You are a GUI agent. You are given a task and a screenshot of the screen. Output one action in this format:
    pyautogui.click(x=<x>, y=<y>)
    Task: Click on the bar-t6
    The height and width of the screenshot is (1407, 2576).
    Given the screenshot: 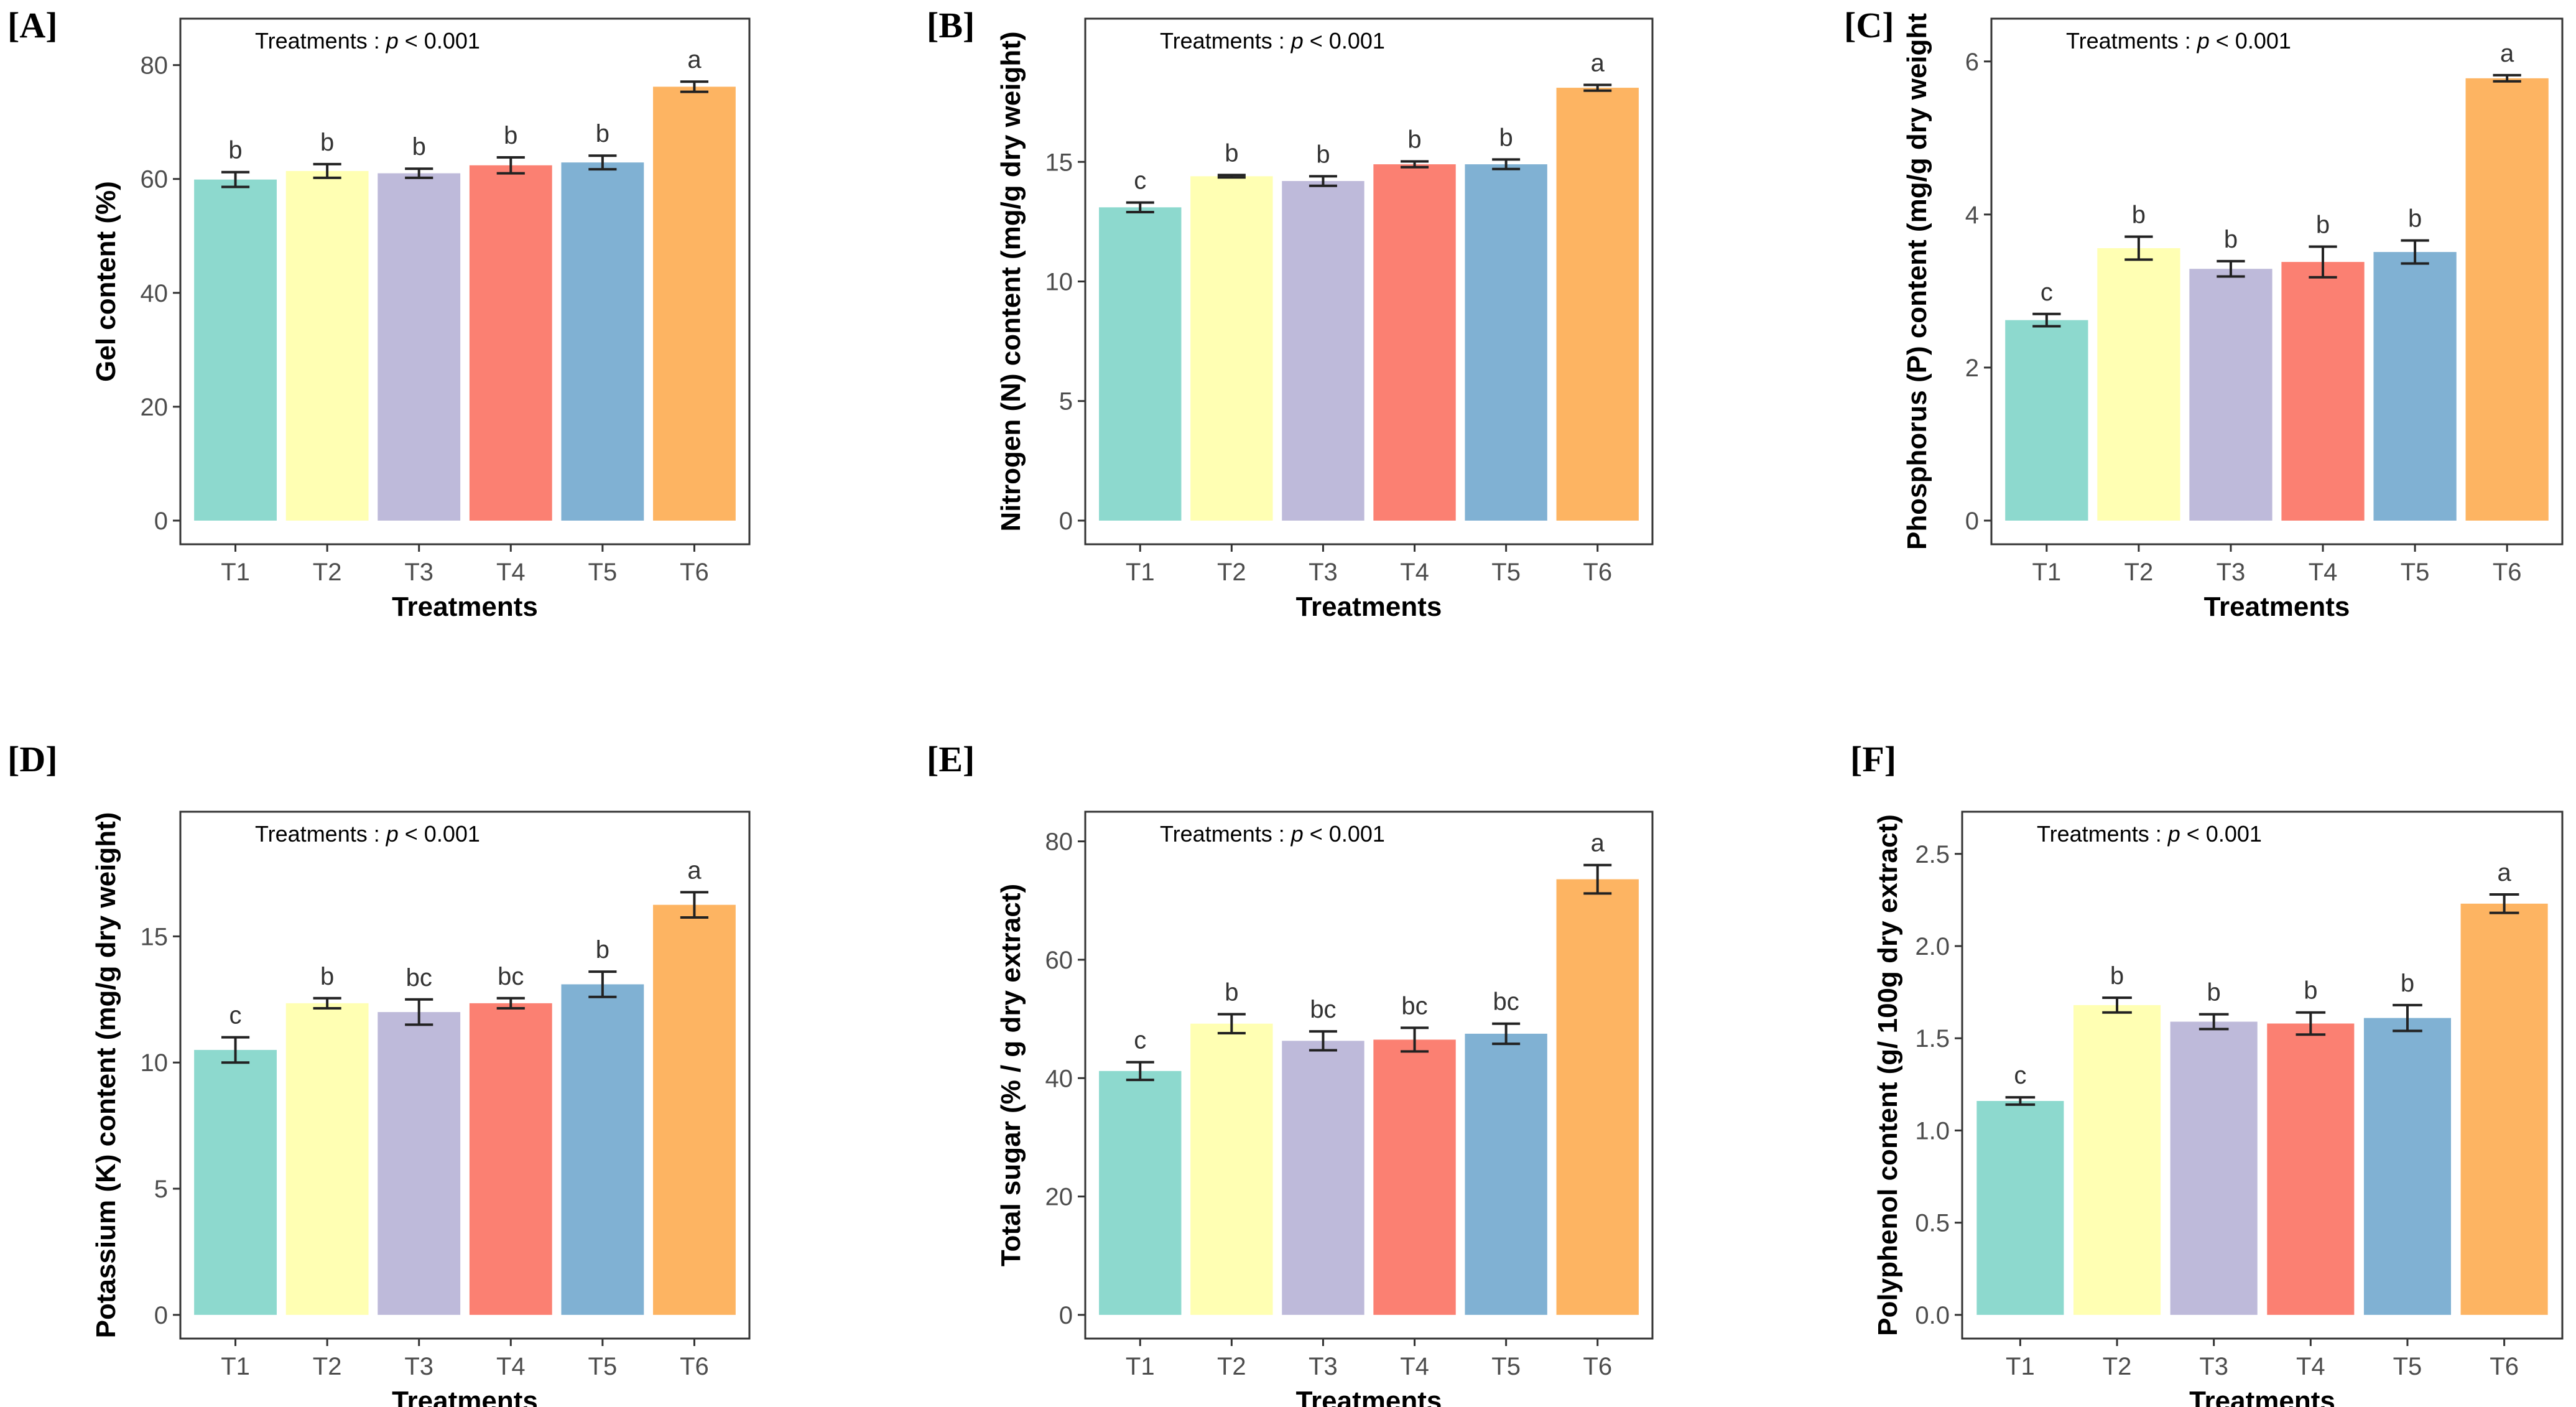 What is the action you would take?
    pyautogui.click(x=1598, y=1097)
    